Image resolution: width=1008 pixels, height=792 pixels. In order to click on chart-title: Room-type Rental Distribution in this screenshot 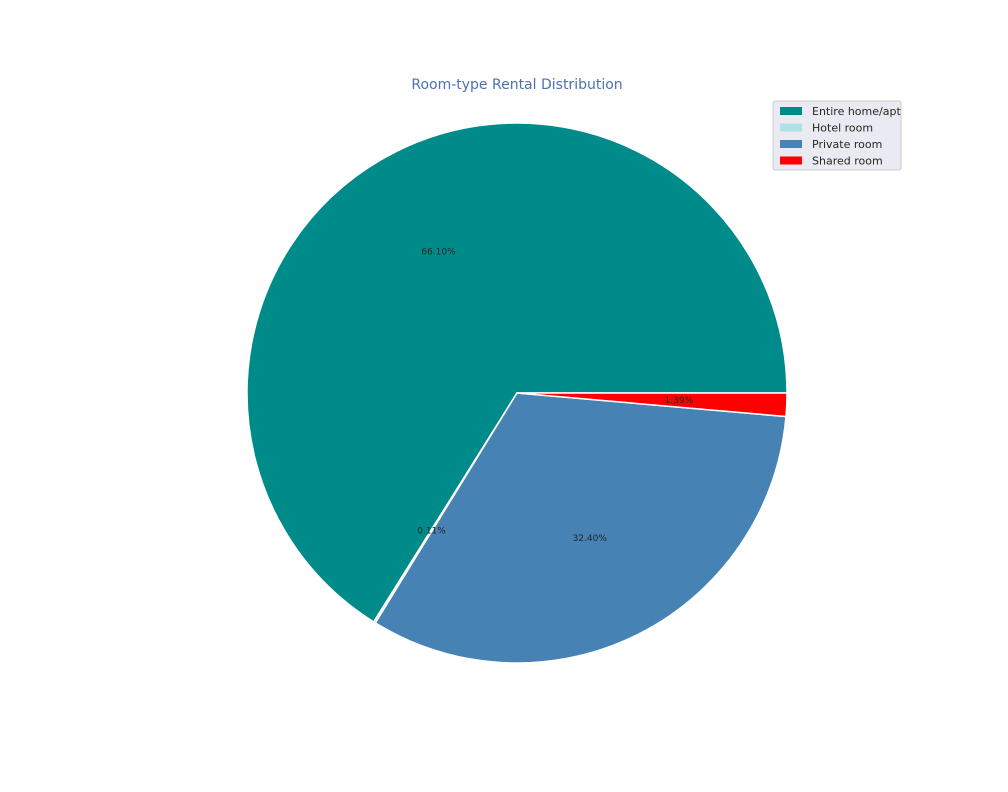, I will do `click(516, 85)`.